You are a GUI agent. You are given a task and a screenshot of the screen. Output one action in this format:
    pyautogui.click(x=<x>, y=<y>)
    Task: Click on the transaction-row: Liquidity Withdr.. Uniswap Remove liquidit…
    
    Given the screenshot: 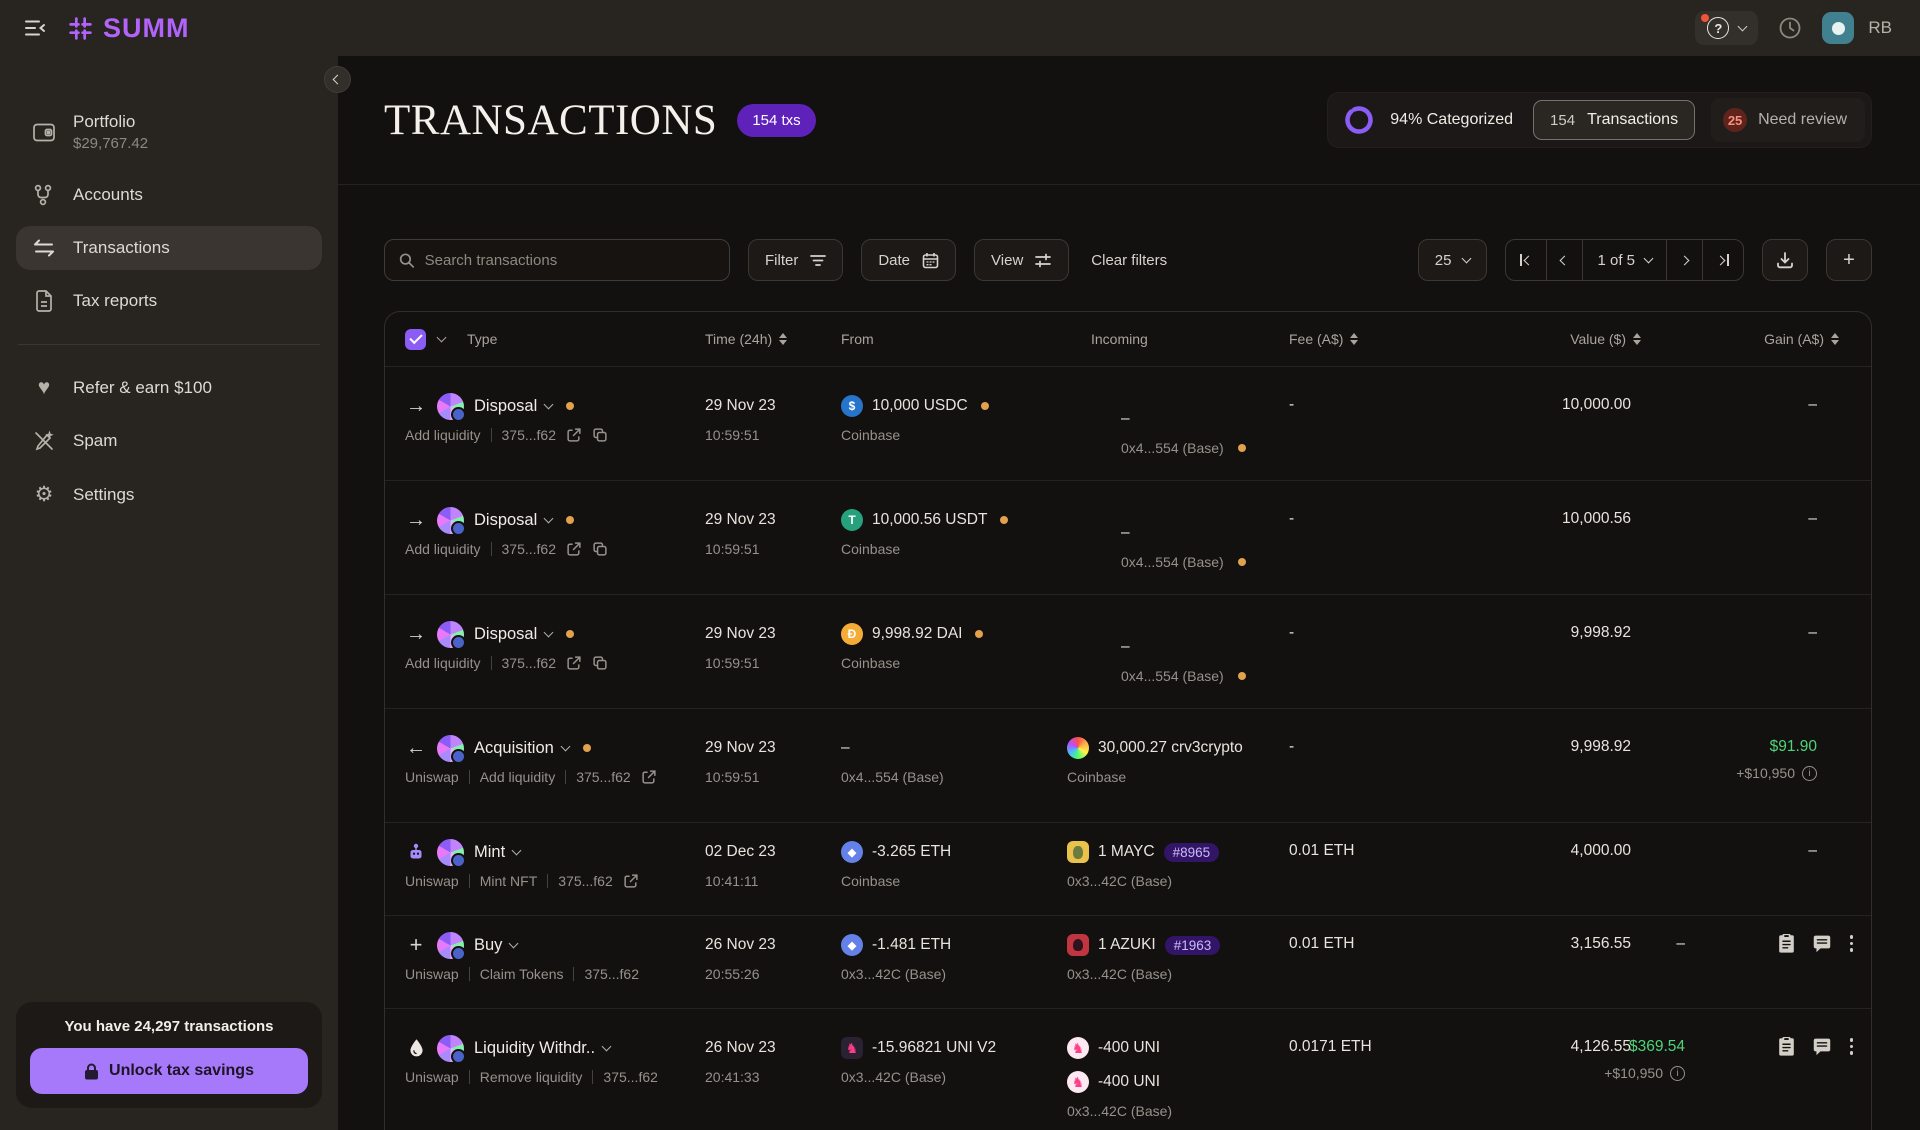 What is the action you would take?
    pyautogui.click(x=1128, y=1065)
    